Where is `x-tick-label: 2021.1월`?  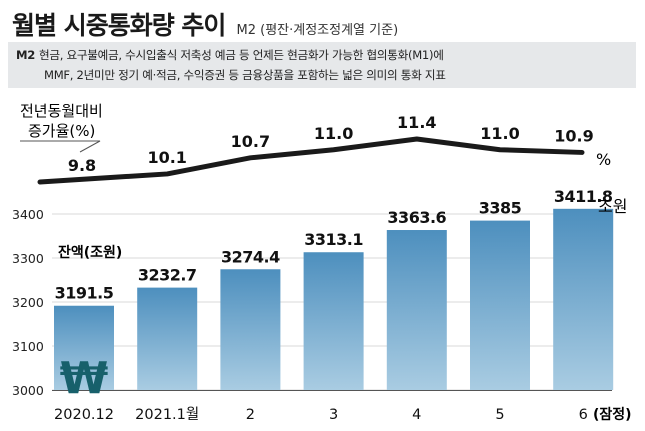 x-tick-label: 2021.1월 is located at coordinates (167, 414).